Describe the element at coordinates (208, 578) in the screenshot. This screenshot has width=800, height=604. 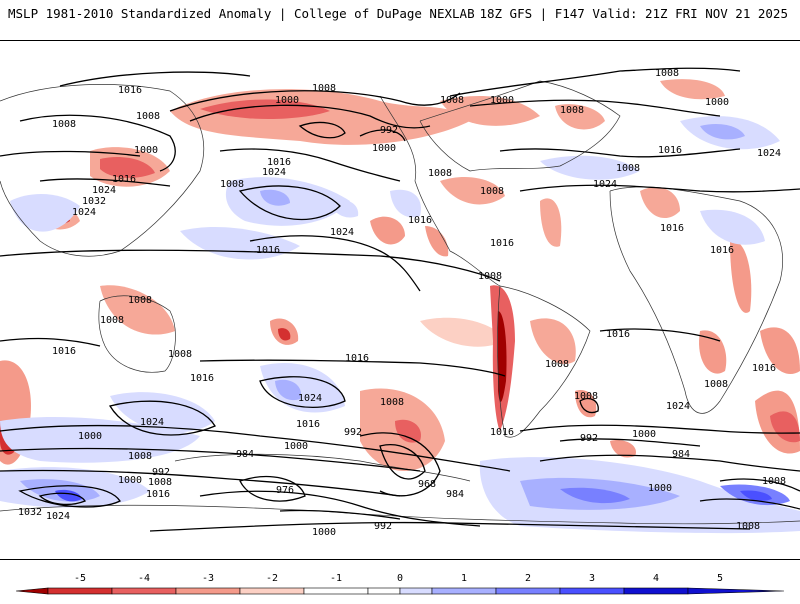
I see `colorbar-tick-label: -3` at that location.